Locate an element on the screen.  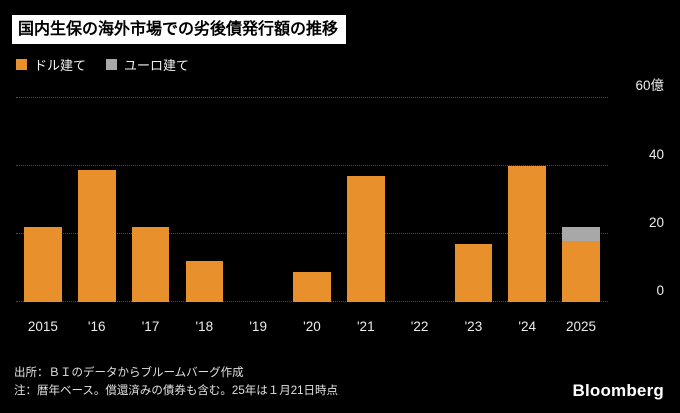
x-axis-tick-label: '20 is located at coordinates (312, 327).